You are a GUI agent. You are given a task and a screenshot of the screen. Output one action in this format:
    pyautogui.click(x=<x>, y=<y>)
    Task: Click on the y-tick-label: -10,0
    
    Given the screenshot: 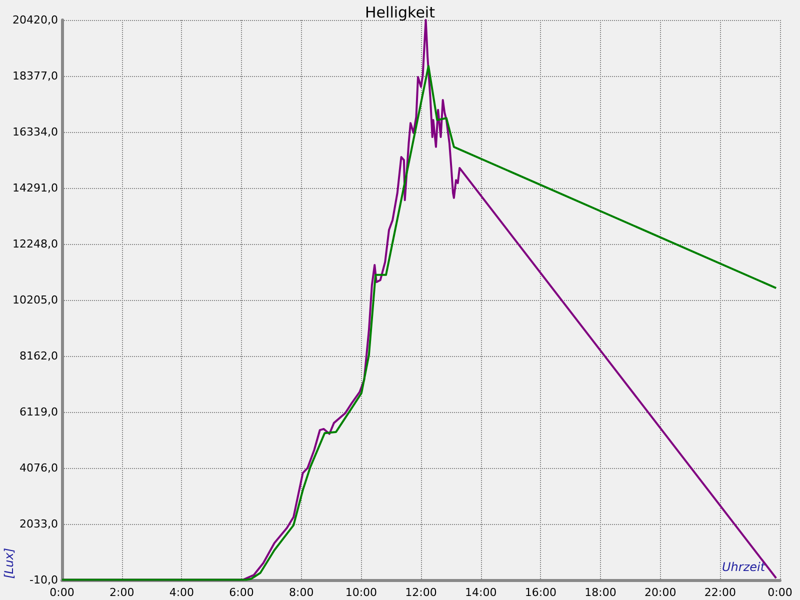 What is the action you would take?
    pyautogui.click(x=44, y=580)
    